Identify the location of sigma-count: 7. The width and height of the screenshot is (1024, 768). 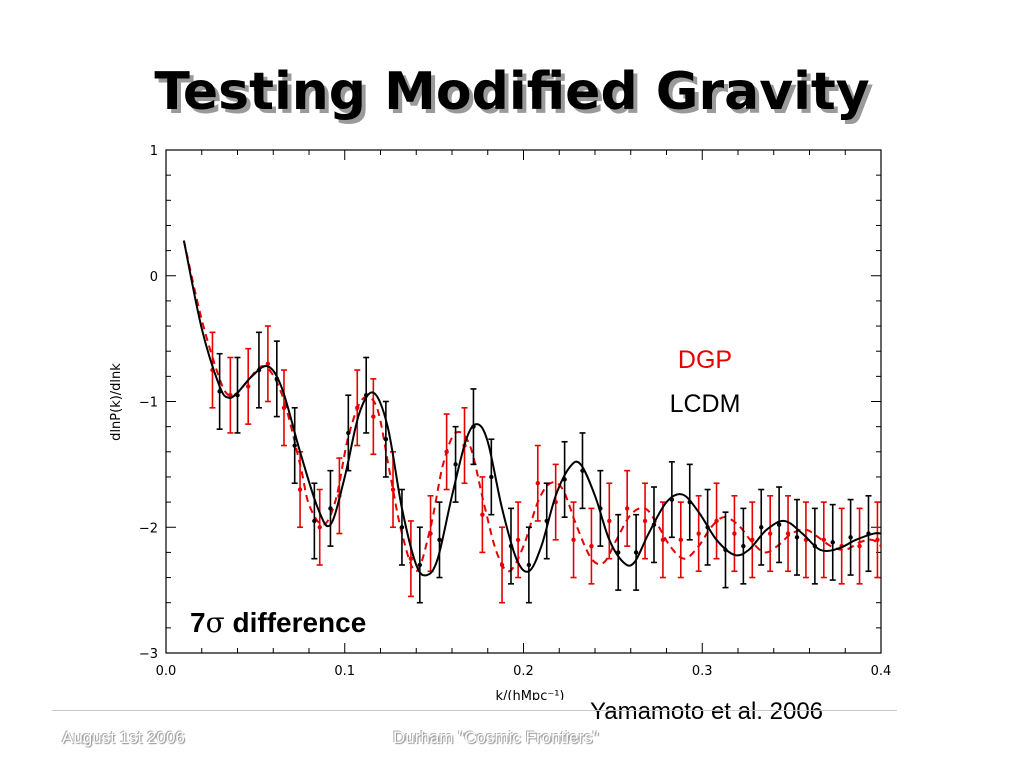
(198, 622).